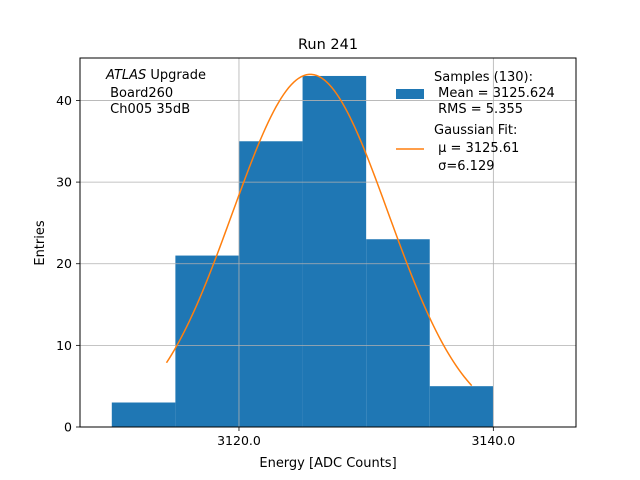  What do you see at coordinates (410, 94) in the screenshot?
I see `legend-hist-swatch` at bounding box center [410, 94].